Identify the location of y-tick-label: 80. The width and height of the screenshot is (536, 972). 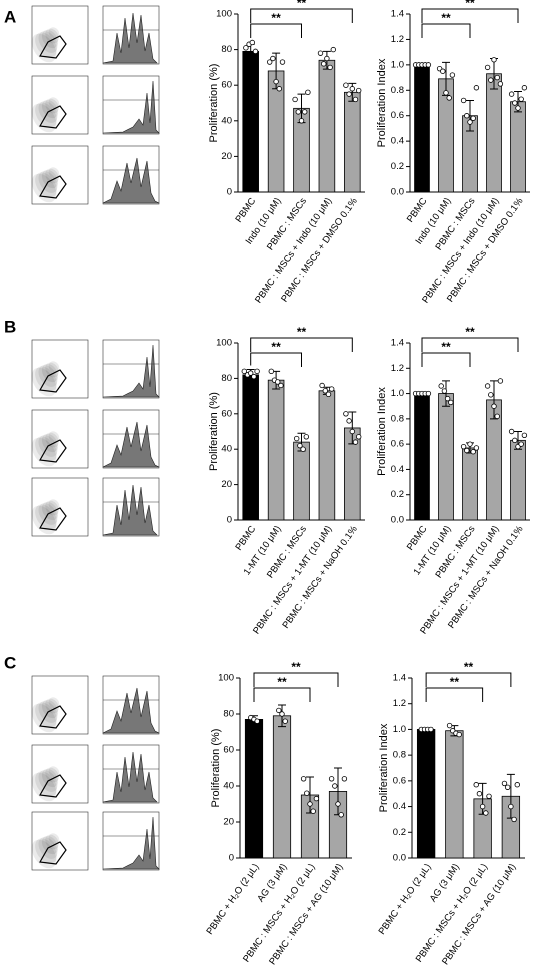
(226, 378).